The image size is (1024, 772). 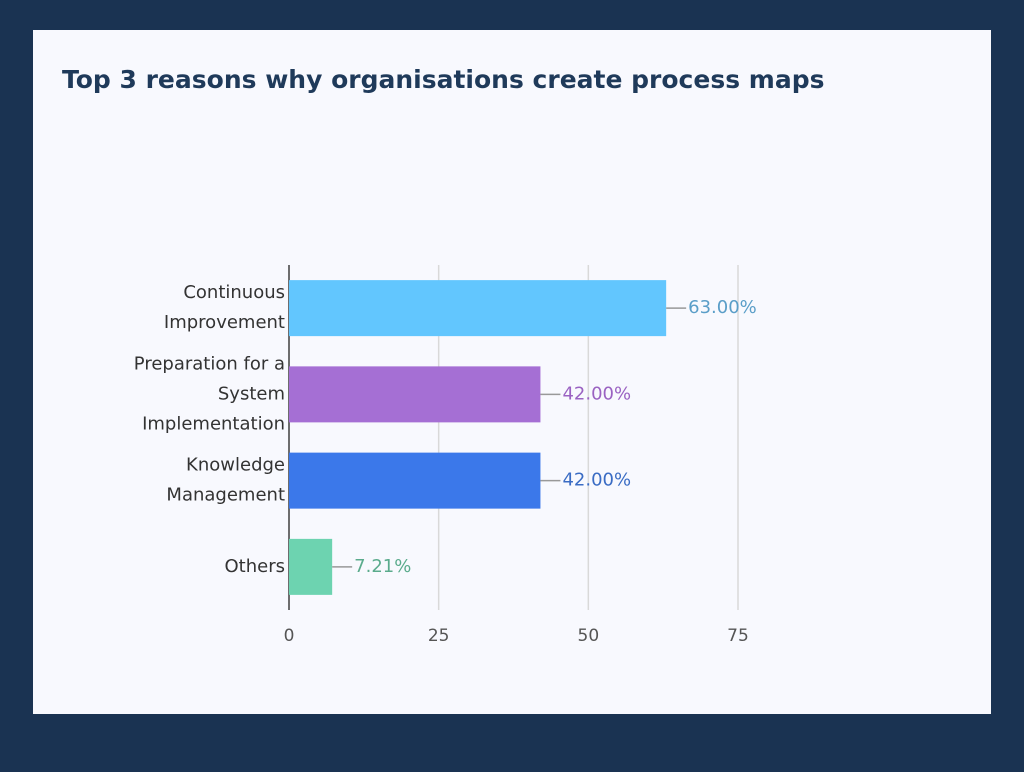 I want to click on x-tick-label: 0, so click(x=289, y=636).